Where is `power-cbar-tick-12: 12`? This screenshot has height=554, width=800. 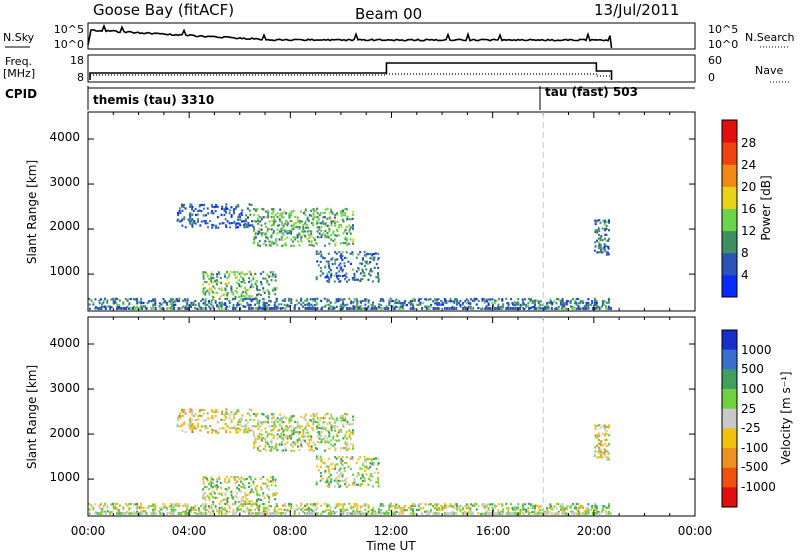
power-cbar-tick-12: 12 is located at coordinates (748, 231).